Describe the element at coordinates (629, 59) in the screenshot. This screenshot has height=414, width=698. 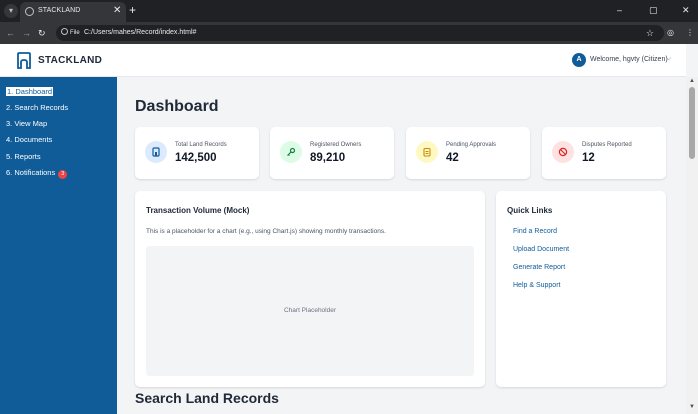
I see `user-welcome: Welcome, hgvty (Citizen)` at that location.